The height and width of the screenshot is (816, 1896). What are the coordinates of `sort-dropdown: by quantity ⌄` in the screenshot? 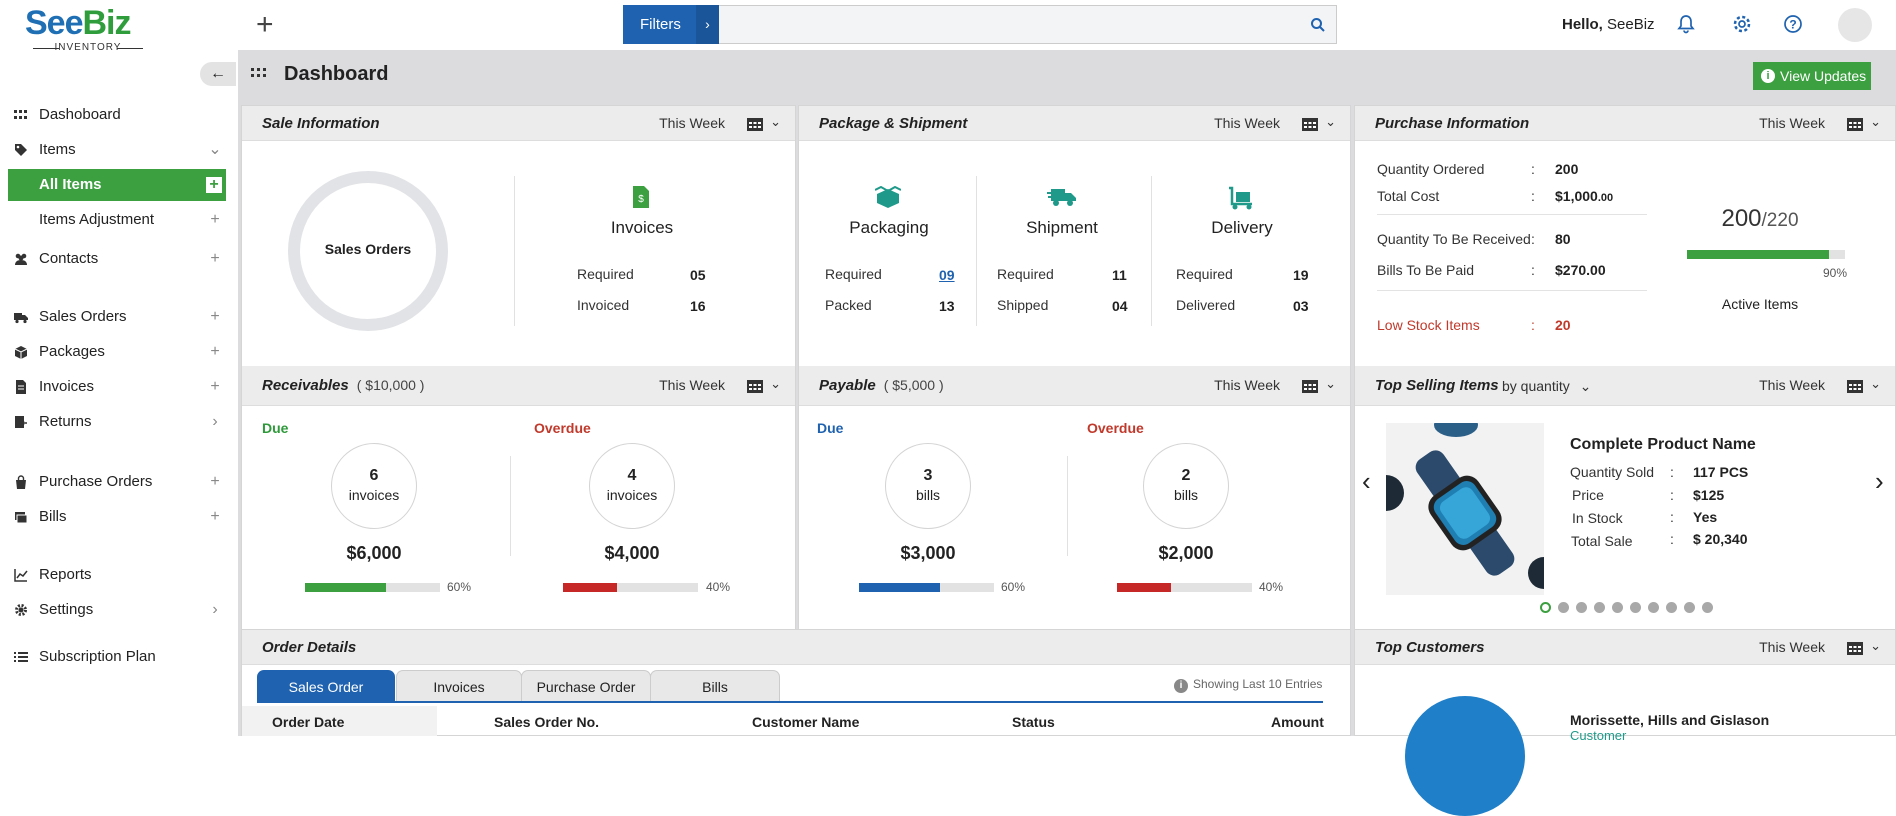 It's located at (1546, 386).